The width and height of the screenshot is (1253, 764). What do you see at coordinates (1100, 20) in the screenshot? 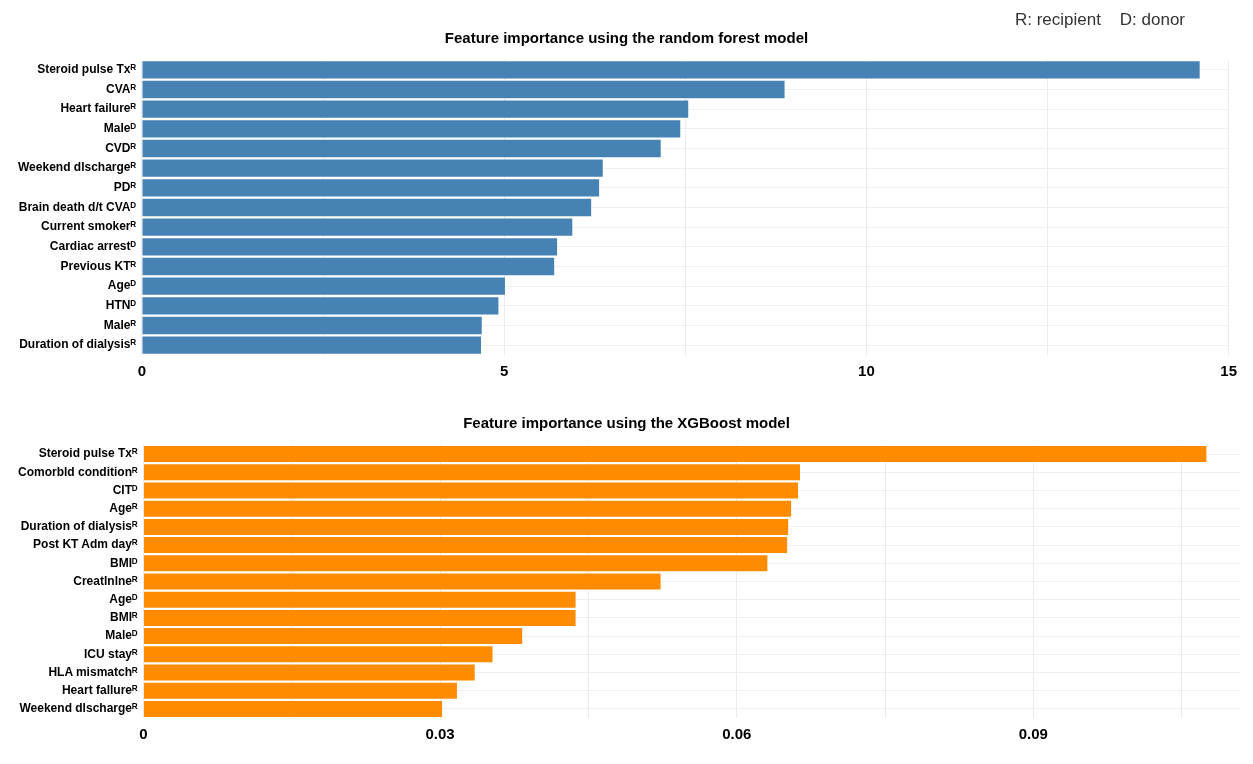
I see `text: R: recipient D: donor` at bounding box center [1100, 20].